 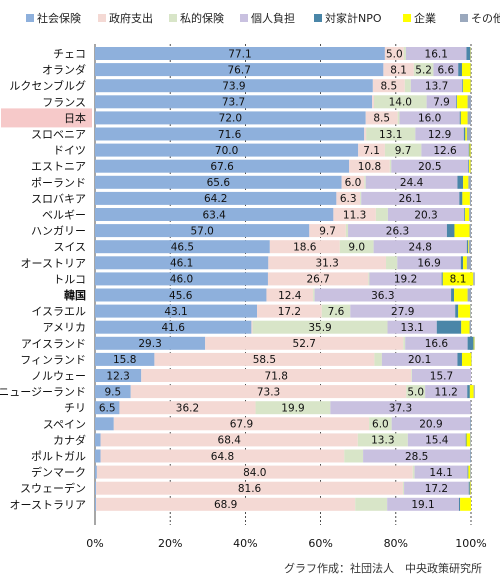 I want to click on category-label: チェコ, so click(x=69, y=54).